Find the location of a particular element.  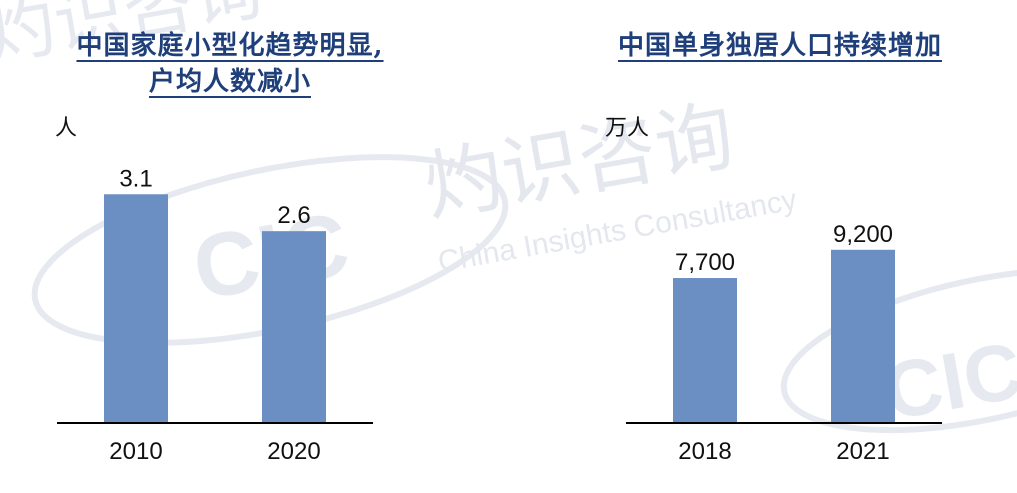

chart2-title-line-1: 中国单身独居人口持续增加 is located at coordinates (779, 46).